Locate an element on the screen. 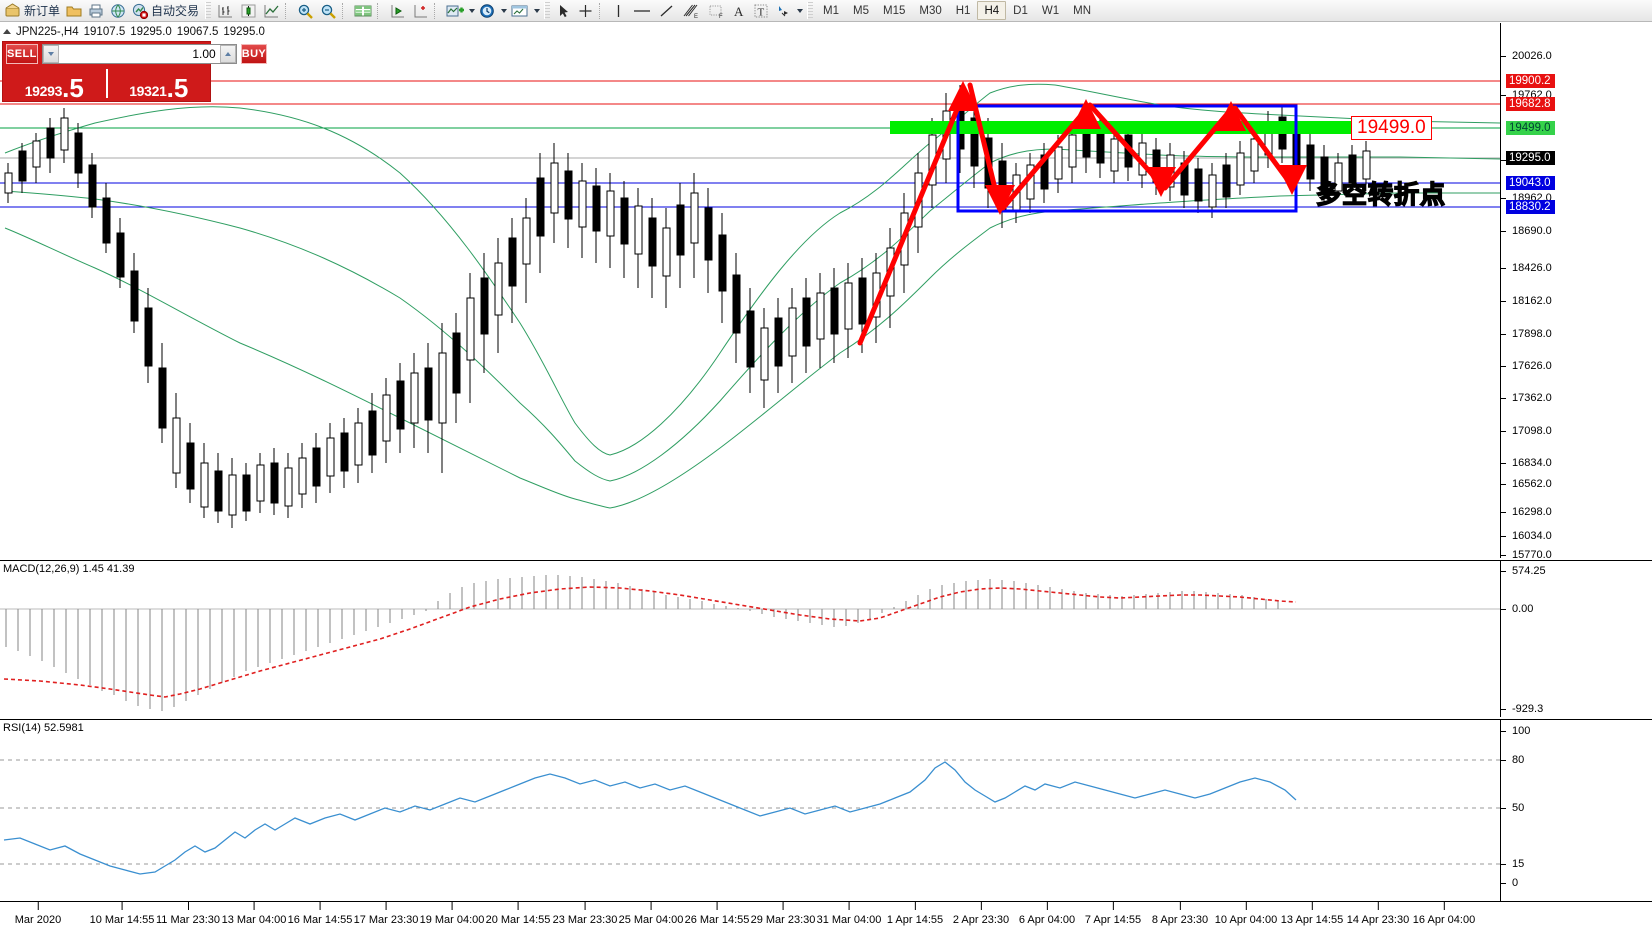 The width and height of the screenshot is (1652, 940). printer-button is located at coordinates (96, 11).